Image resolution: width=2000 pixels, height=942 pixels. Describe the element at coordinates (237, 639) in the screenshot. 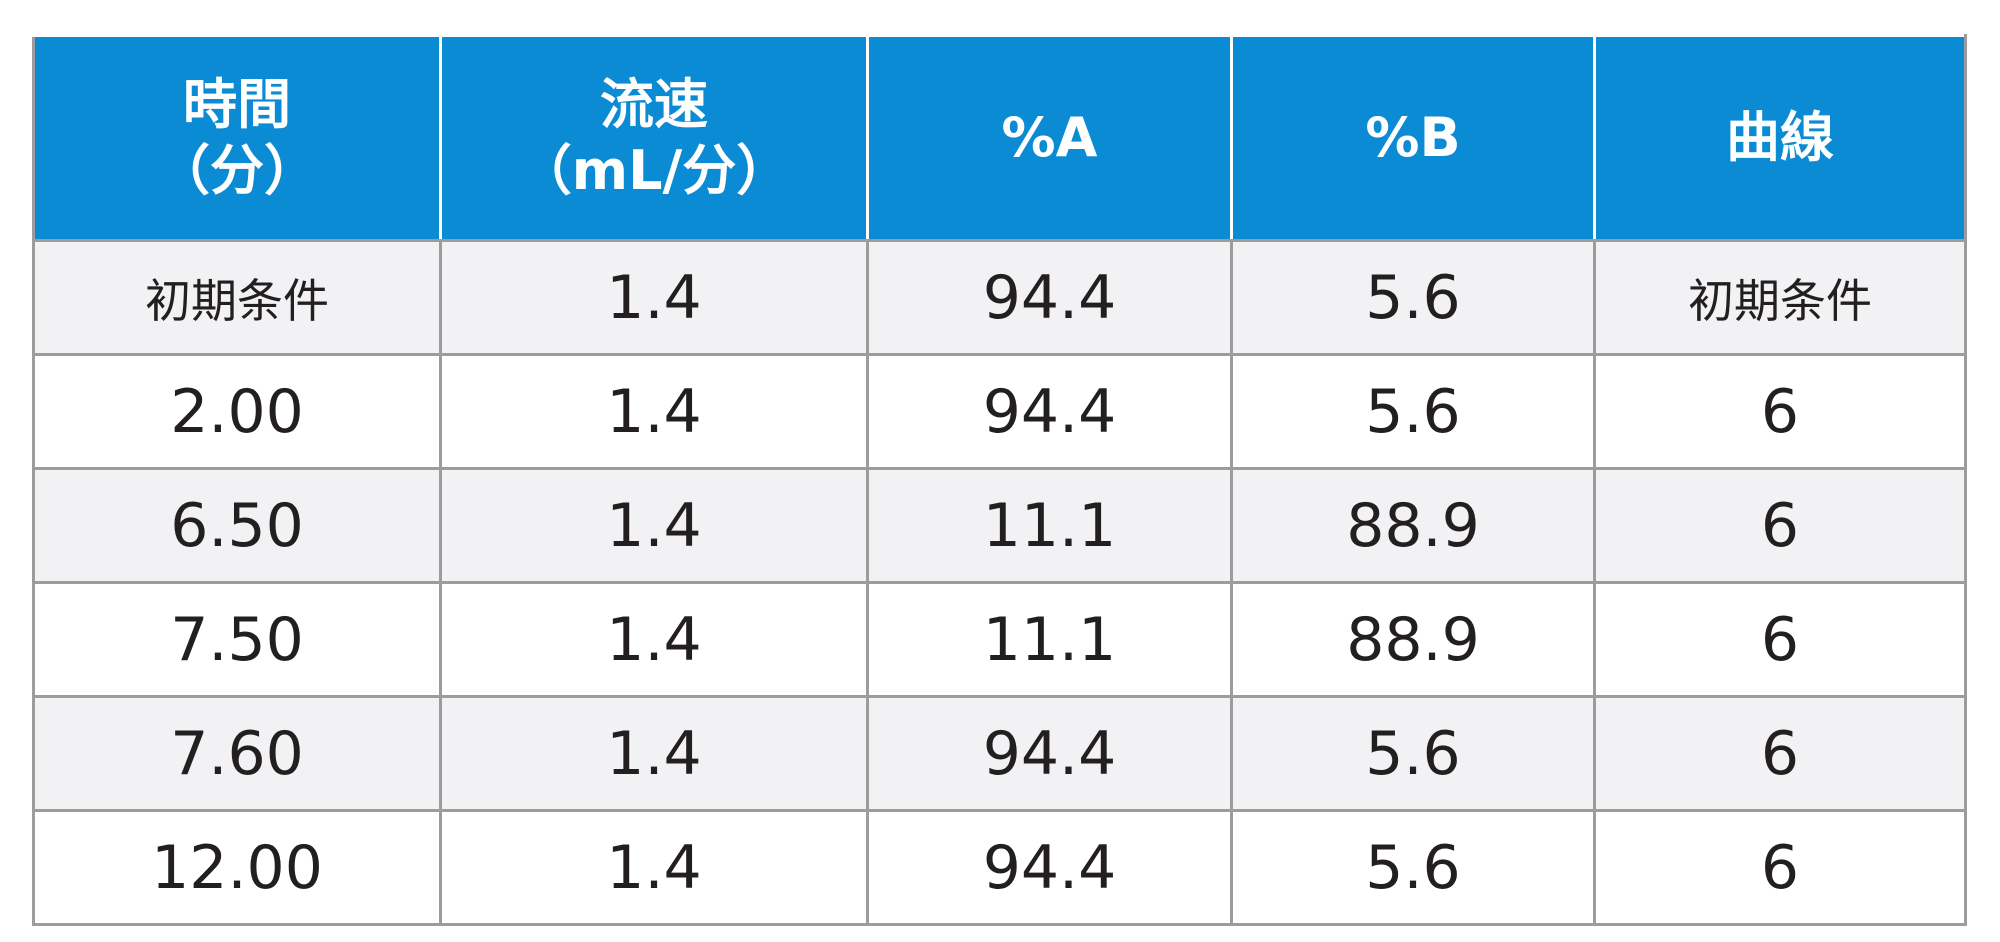

I see `table-cell: 7.50` at that location.